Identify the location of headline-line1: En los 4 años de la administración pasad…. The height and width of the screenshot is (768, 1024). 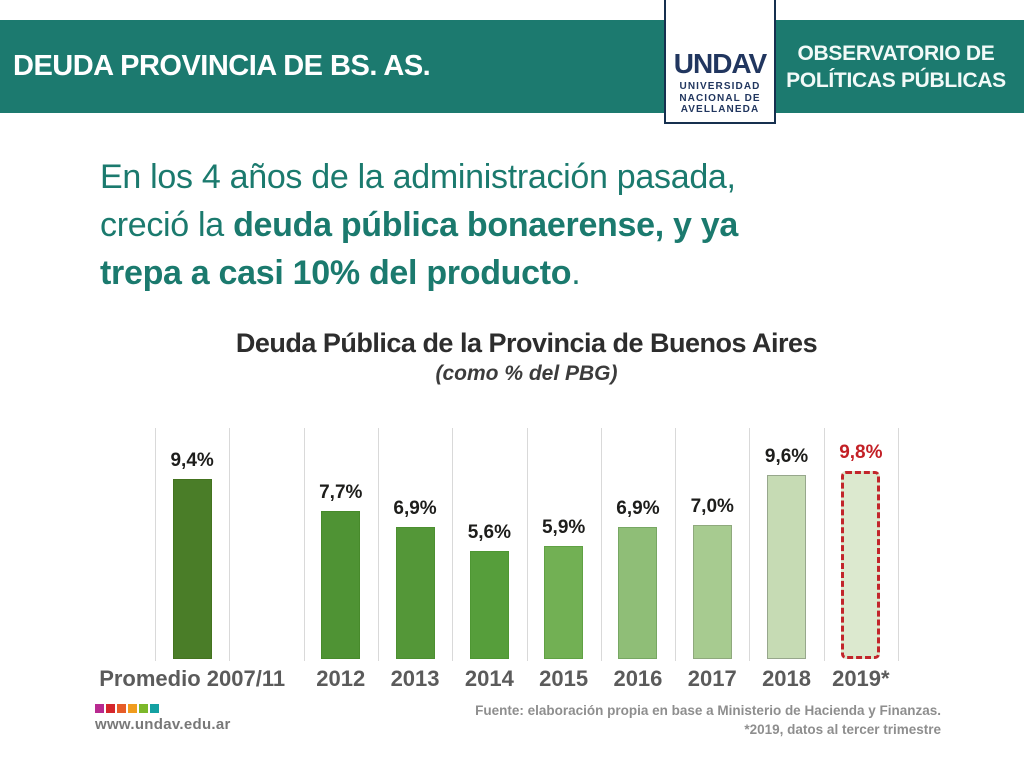
(418, 177).